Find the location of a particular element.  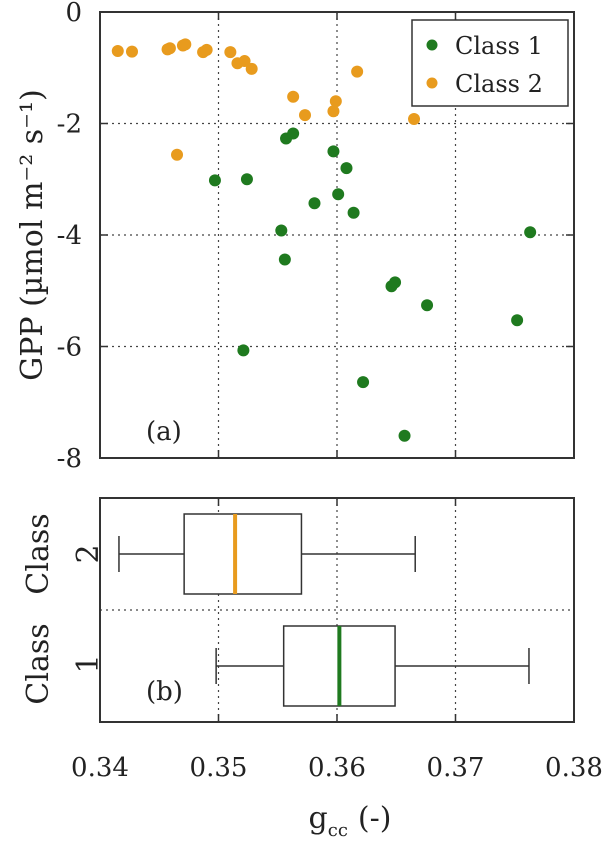

x-tick-label-0: 0.34 is located at coordinates (100, 768).